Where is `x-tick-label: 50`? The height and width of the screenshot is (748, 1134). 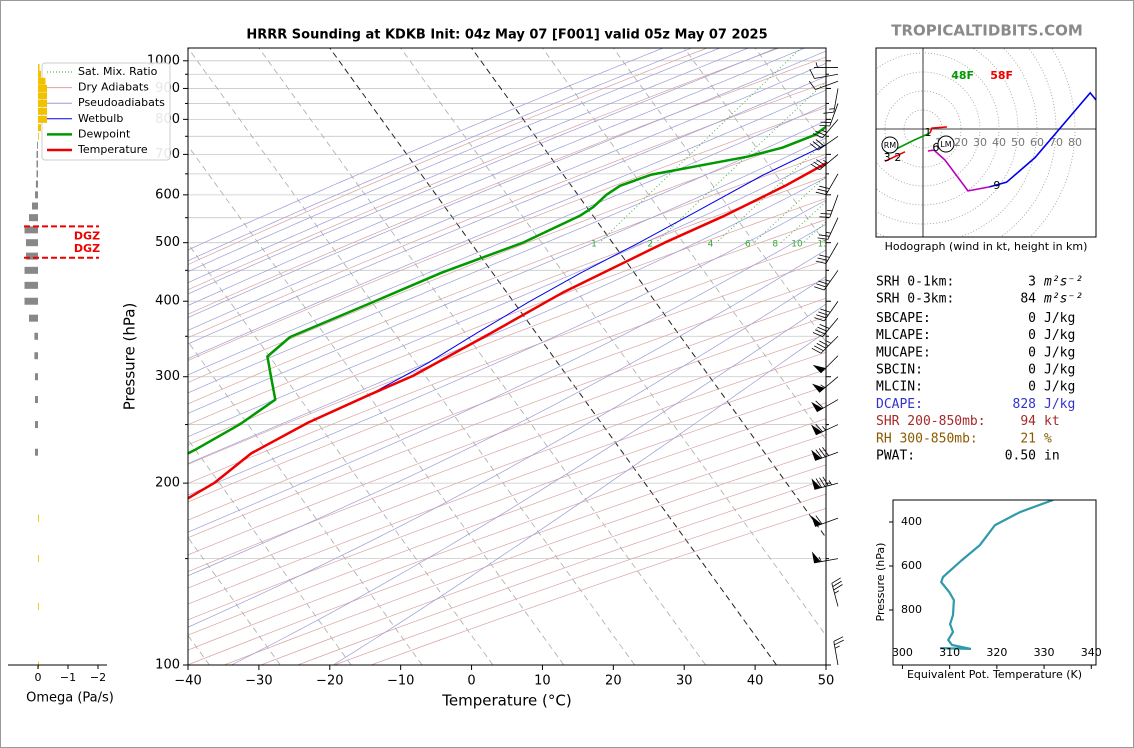 x-tick-label: 50 is located at coordinates (826, 681).